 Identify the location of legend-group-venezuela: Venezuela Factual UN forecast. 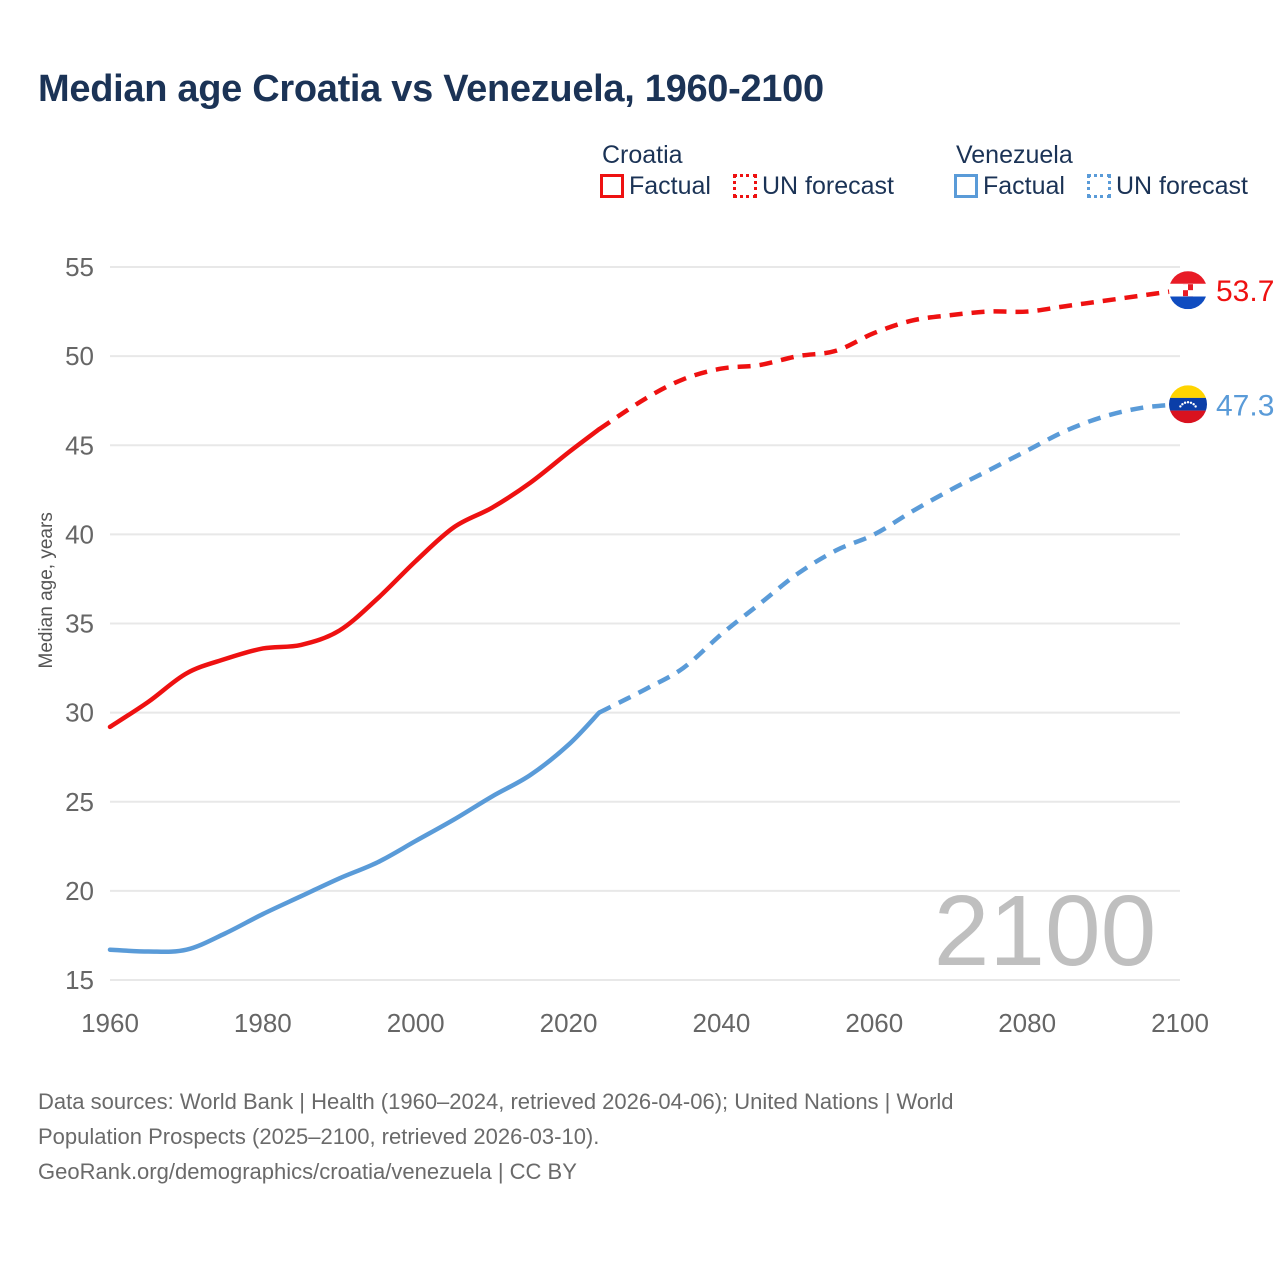
(1100, 170).